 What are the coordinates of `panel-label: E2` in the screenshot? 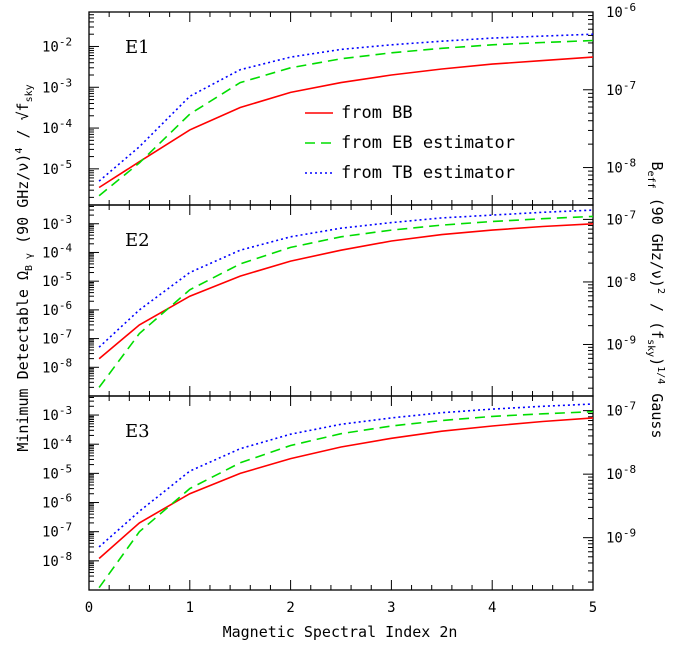 It's located at (137, 240).